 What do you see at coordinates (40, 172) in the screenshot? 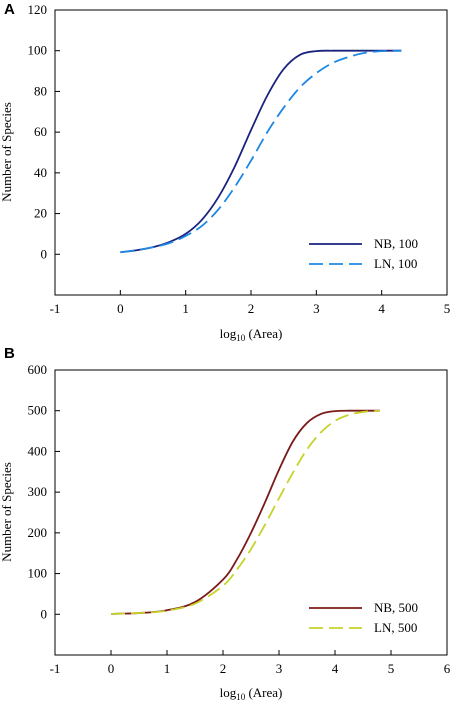
I see `y-tick-label: 40` at bounding box center [40, 172].